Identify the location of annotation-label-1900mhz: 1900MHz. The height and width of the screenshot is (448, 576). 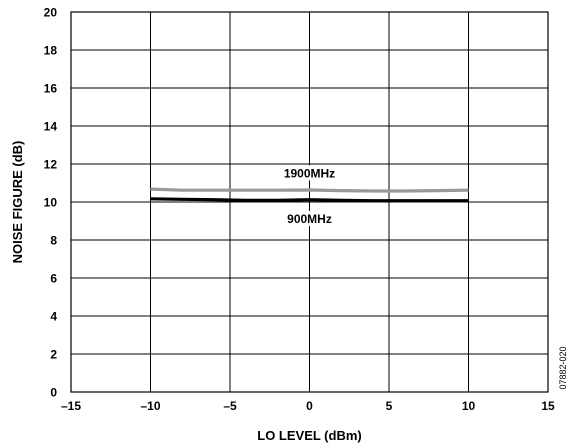
(309, 173).